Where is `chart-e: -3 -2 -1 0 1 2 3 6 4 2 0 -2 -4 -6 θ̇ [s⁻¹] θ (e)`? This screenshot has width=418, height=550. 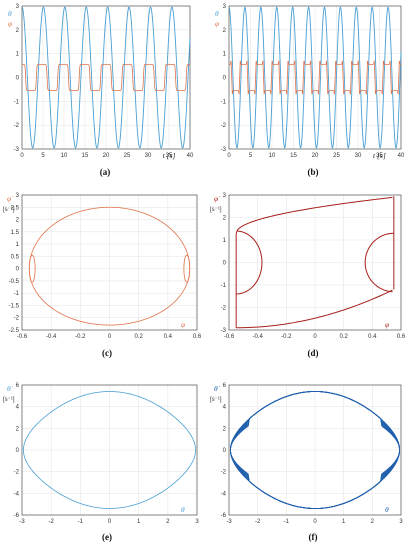
chart-e: -3 -2 -1 0 1 2 3 6 4 2 0 -2 -4 -6 θ̇ [s⁻¹] θ (e) is located at coordinates (101, 462).